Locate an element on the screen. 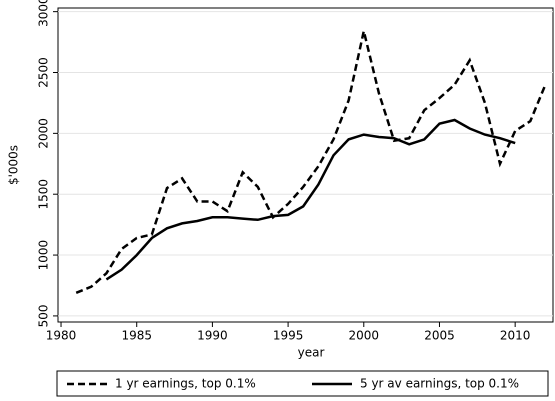 The width and height of the screenshot is (555, 401). x-tick-label: 1980 is located at coordinates (61, 336).